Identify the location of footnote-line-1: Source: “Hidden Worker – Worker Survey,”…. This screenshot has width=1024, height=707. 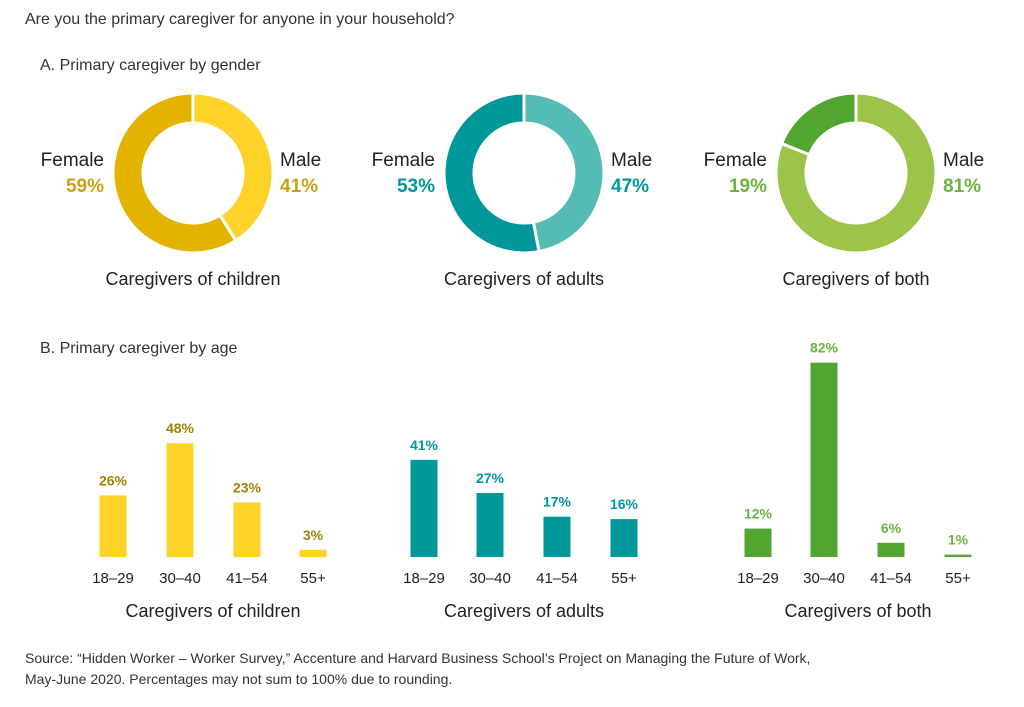
(418, 658).